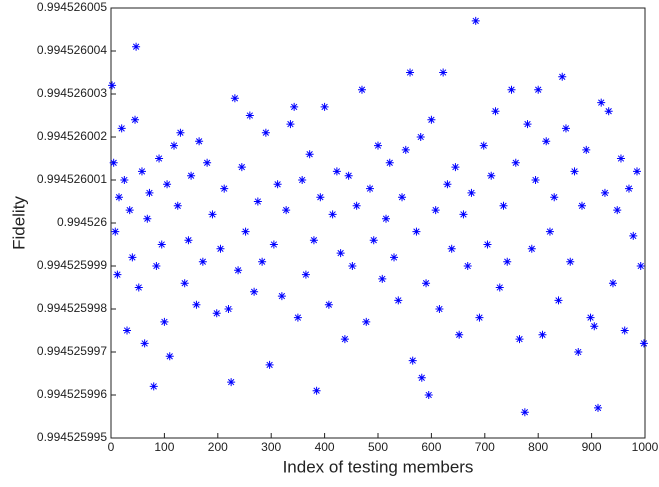 The height and width of the screenshot is (487, 659). I want to click on x-tick-label: 300, so click(271, 447).